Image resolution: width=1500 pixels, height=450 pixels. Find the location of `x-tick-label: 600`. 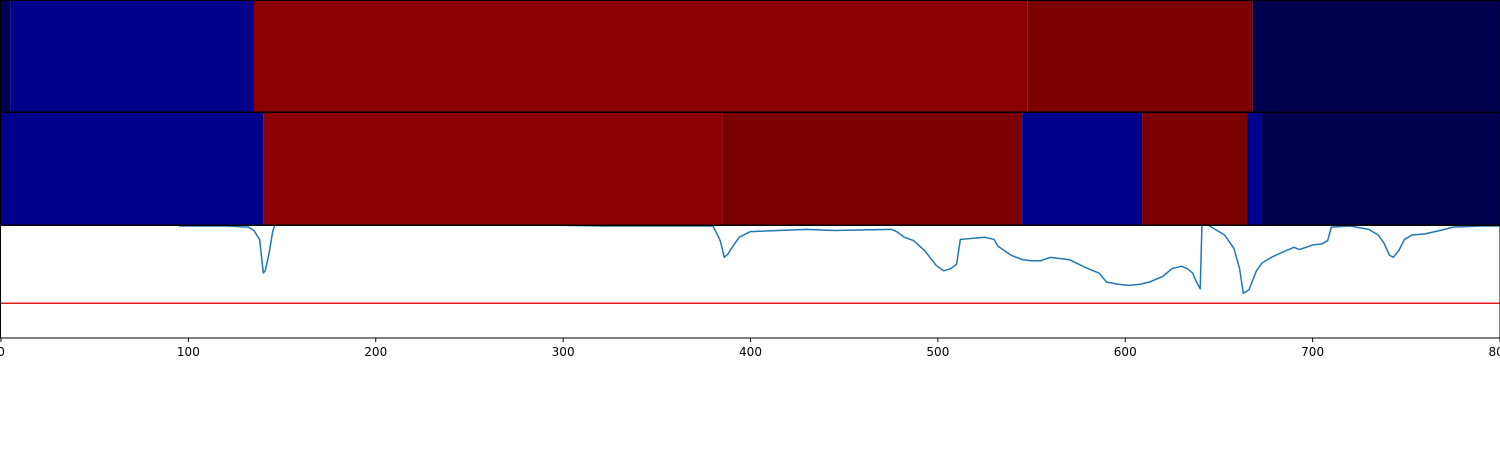

x-tick-label: 600 is located at coordinates (1125, 352).